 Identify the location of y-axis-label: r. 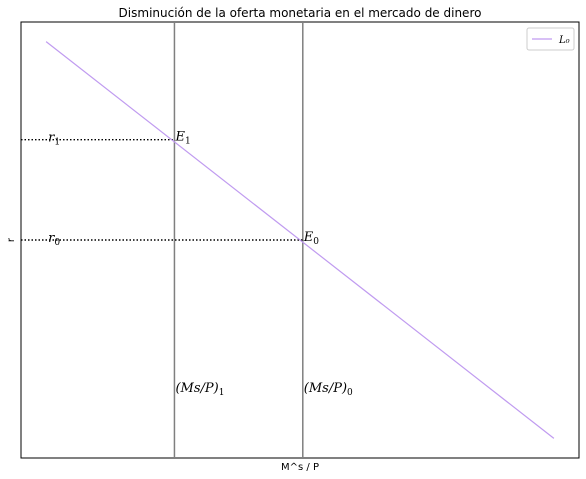
(11, 239).